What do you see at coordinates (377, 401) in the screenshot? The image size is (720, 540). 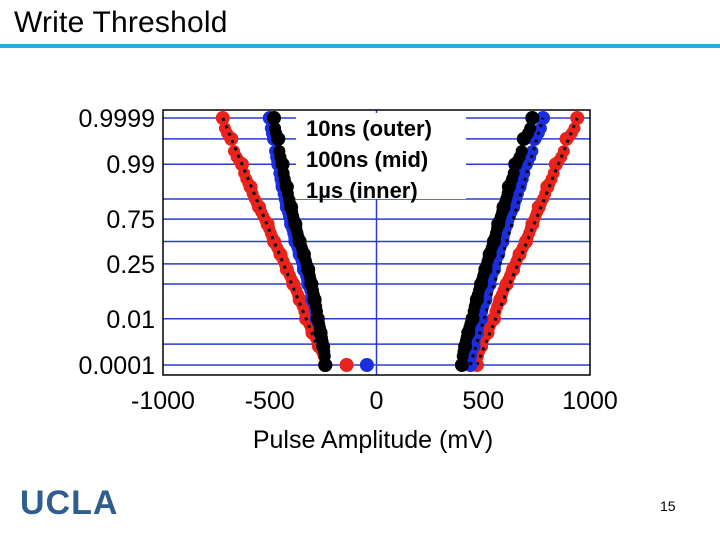 I see `x-tick-label: 0` at bounding box center [377, 401].